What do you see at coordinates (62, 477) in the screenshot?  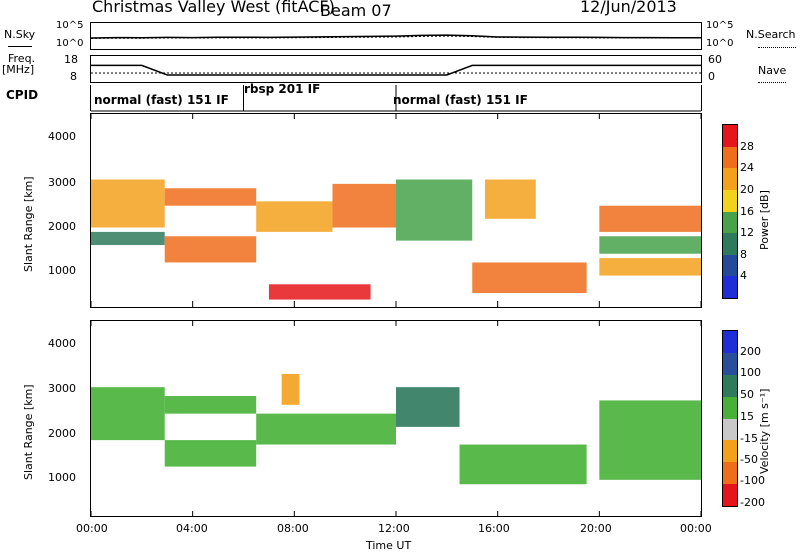 I see `velocity-ytick-1000: 1000` at bounding box center [62, 477].